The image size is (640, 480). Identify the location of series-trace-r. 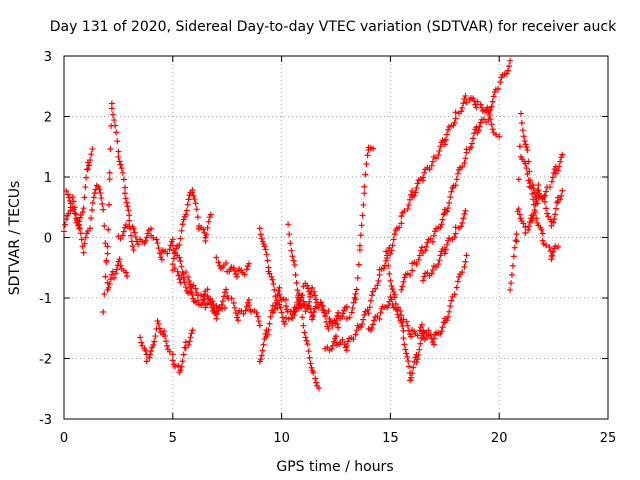
(444, 245).